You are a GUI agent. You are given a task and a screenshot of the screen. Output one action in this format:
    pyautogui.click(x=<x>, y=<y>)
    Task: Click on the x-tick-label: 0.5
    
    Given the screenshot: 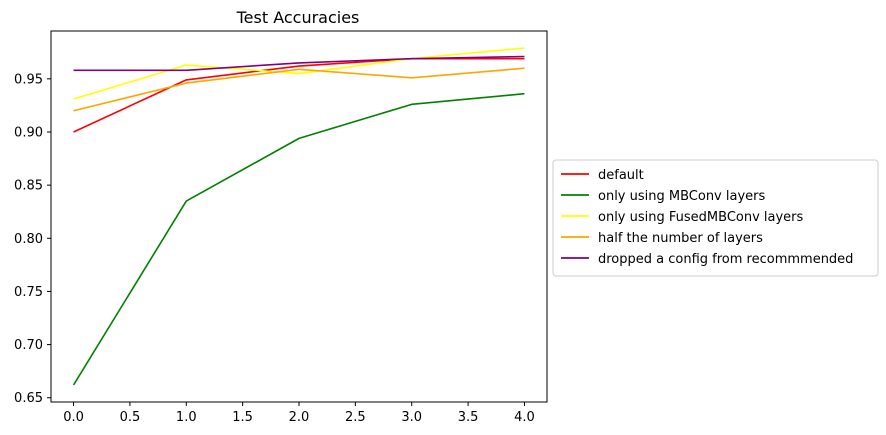 What is the action you would take?
    pyautogui.click(x=130, y=417)
    